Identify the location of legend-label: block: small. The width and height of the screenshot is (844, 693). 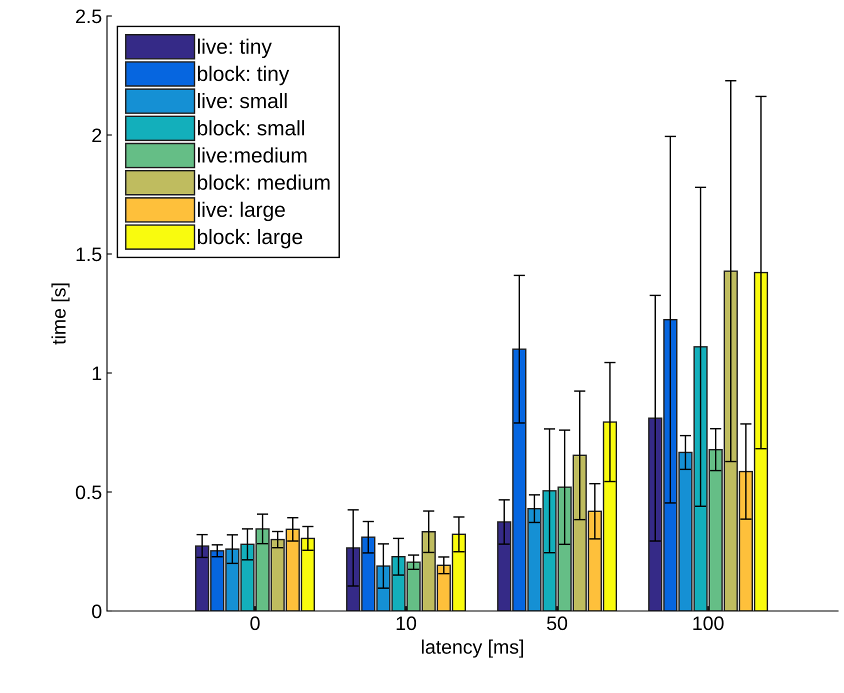
(251, 128).